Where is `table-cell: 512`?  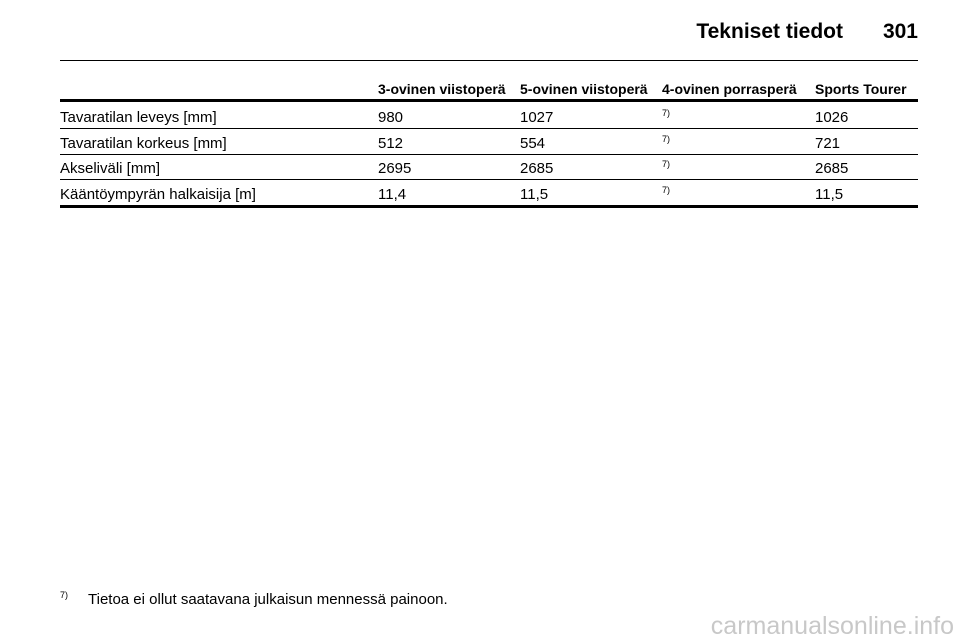
table-cell: 512 is located at coordinates (391, 143).